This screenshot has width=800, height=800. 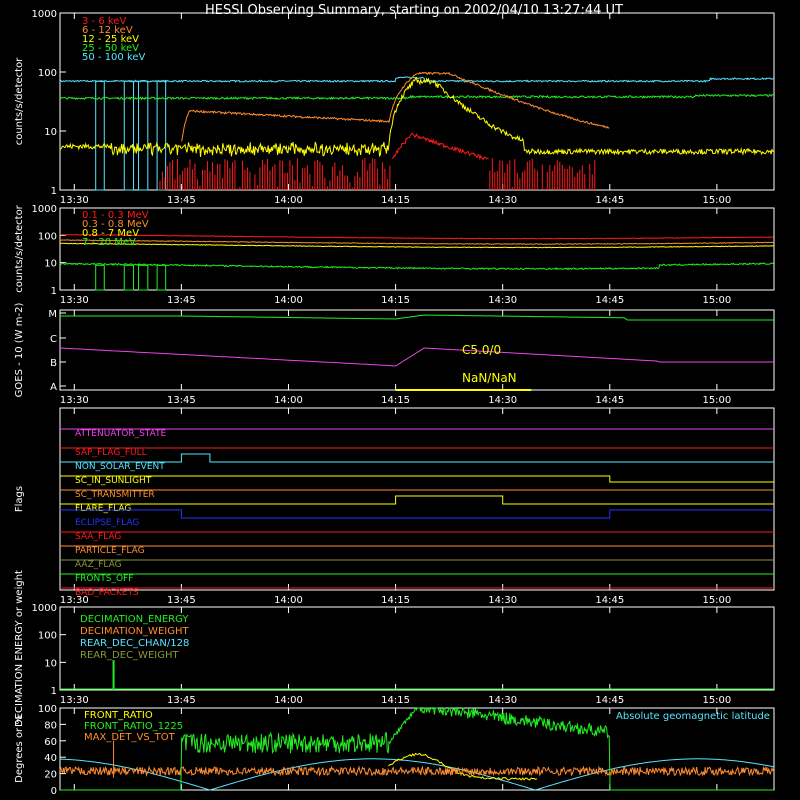 What do you see at coordinates (98, 565) in the screenshot?
I see `flag-label-9: AAZ_FLAG` at bounding box center [98, 565].